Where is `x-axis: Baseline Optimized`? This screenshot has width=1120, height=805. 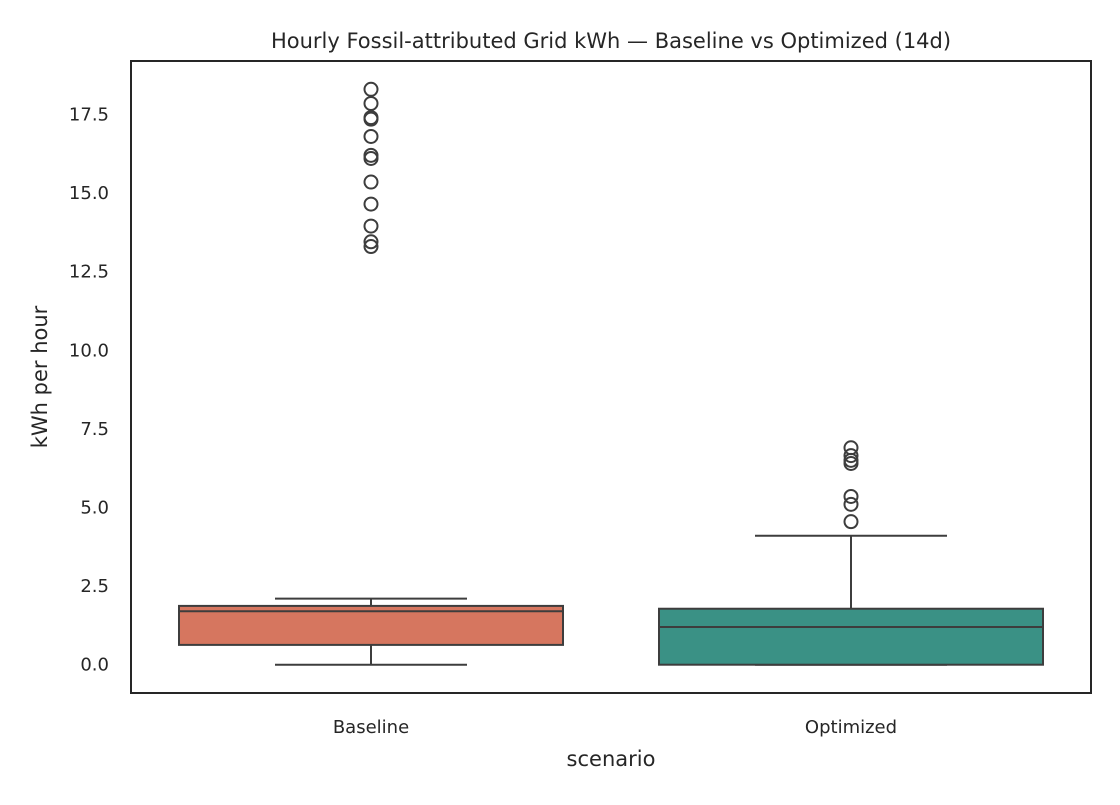
x-axis: Baseline Optimized is located at coordinates (615, 727).